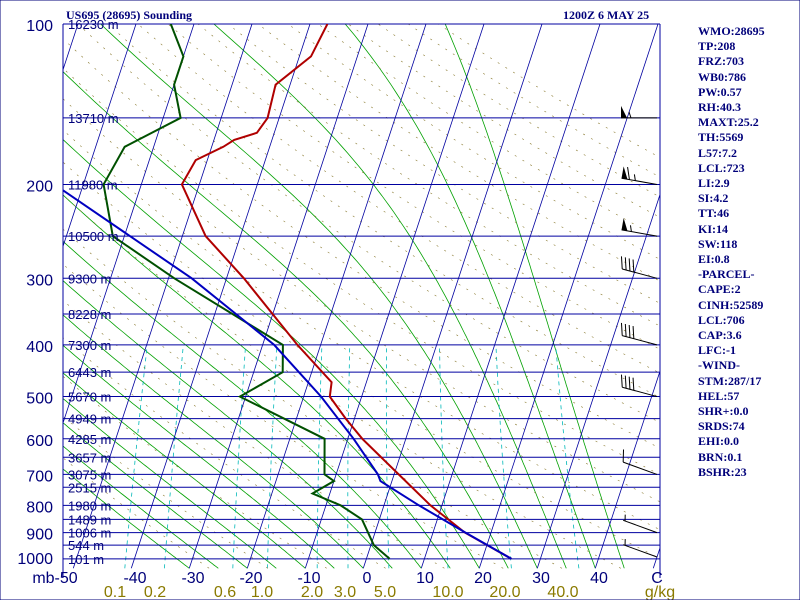  What do you see at coordinates (721, 167) in the screenshot?
I see `stat-line: LCL:723` at bounding box center [721, 167].